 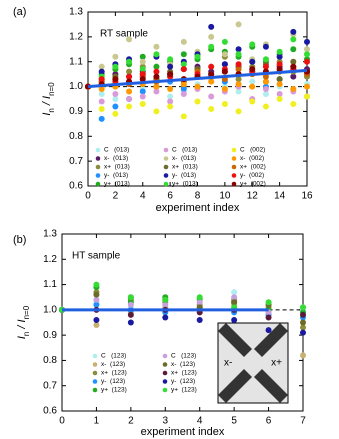 What do you see at coordinates (114, 373) in the screenshot?
I see `legend-label: x+ (123)` at bounding box center [114, 373].